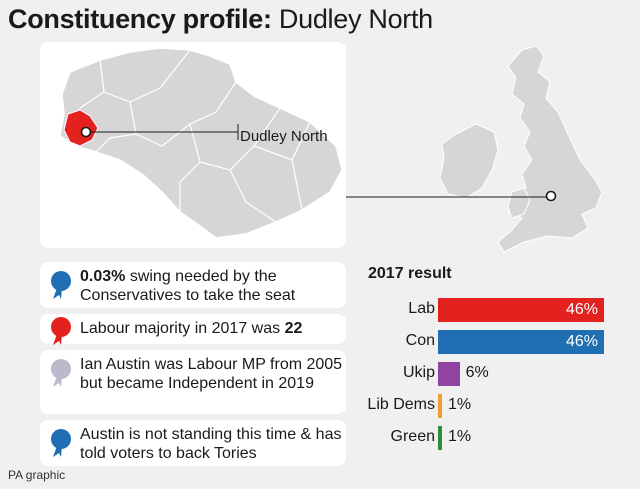 This screenshot has height=489, width=640. I want to click on fact-majority: Labour majority in 2017 was 22, so click(193, 329).